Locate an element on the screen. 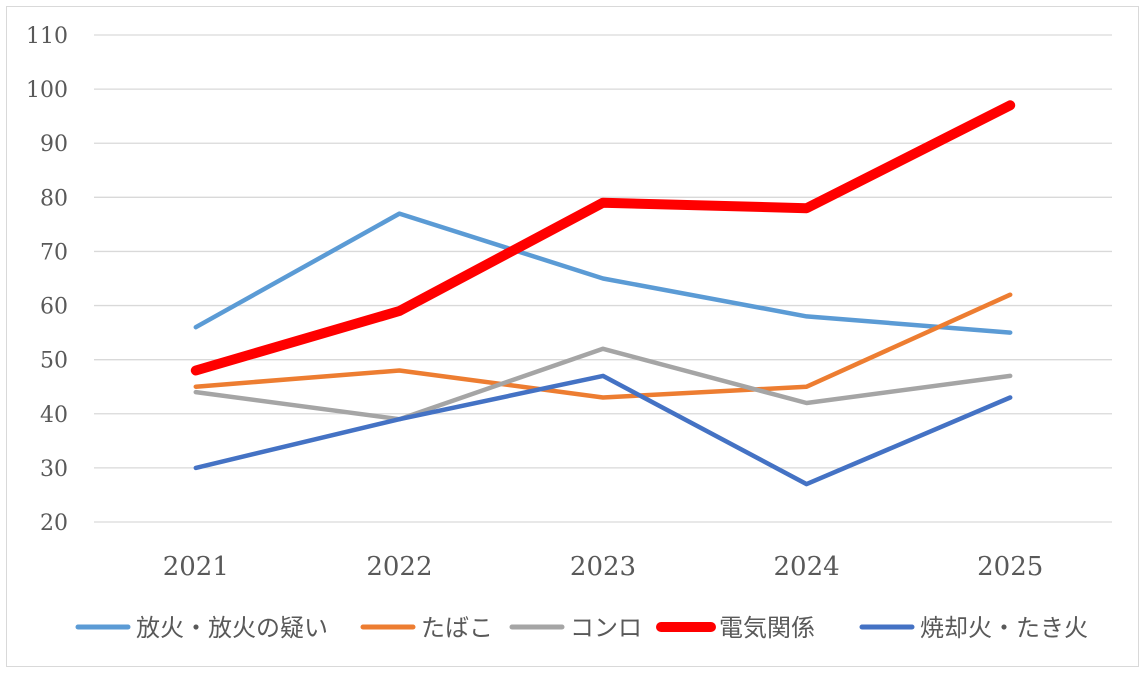  x-tick-label: 2022 is located at coordinates (399, 567).